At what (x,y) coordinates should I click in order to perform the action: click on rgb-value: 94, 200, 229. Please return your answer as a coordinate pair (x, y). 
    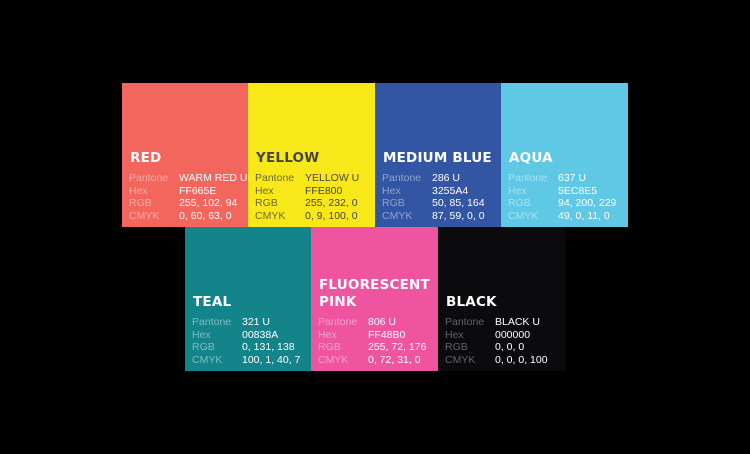
    Looking at the image, I should click on (587, 203).